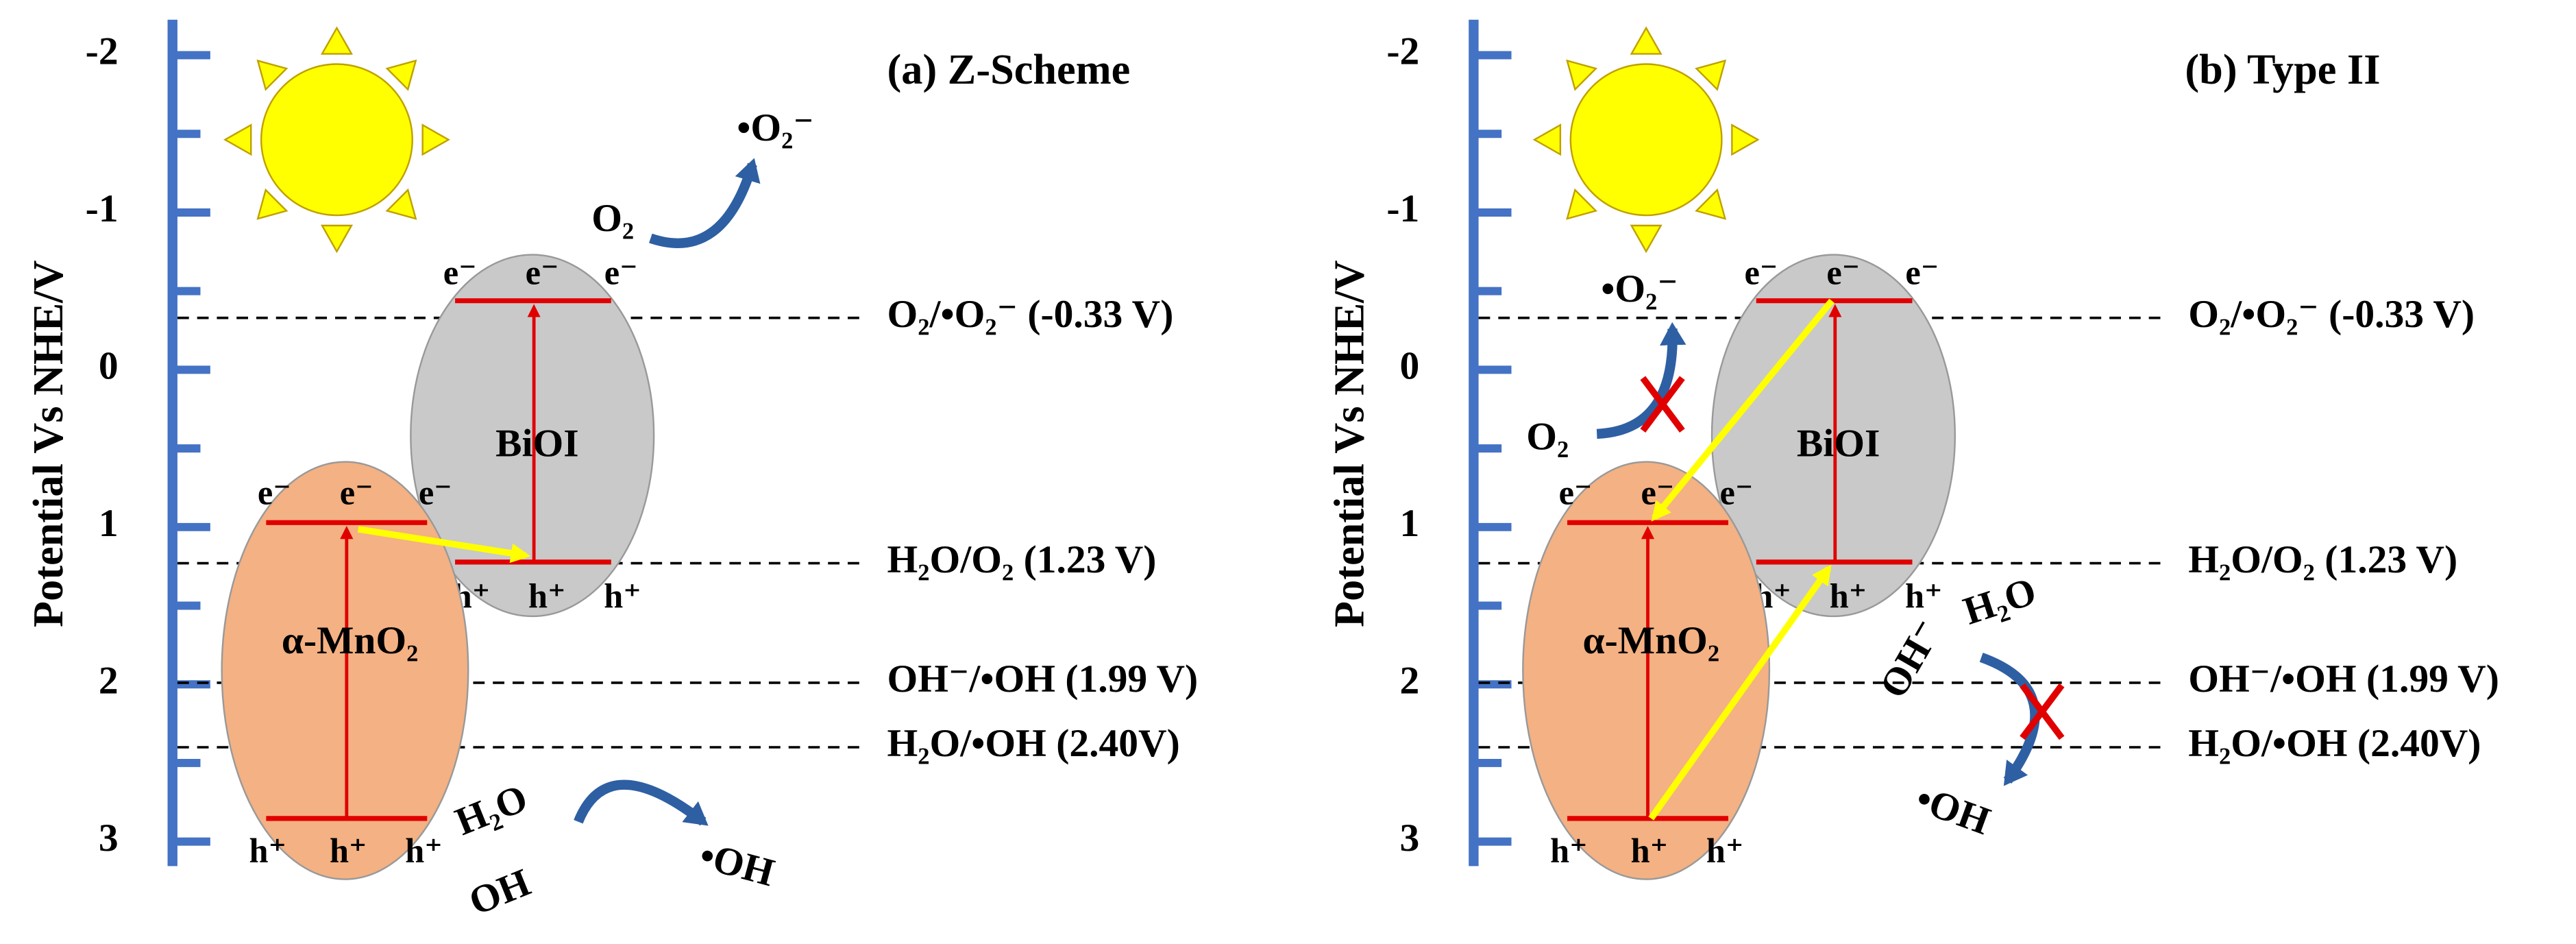 This screenshot has width=2576, height=944. I want to click on panel-title: (b) Type II, so click(2283, 69).